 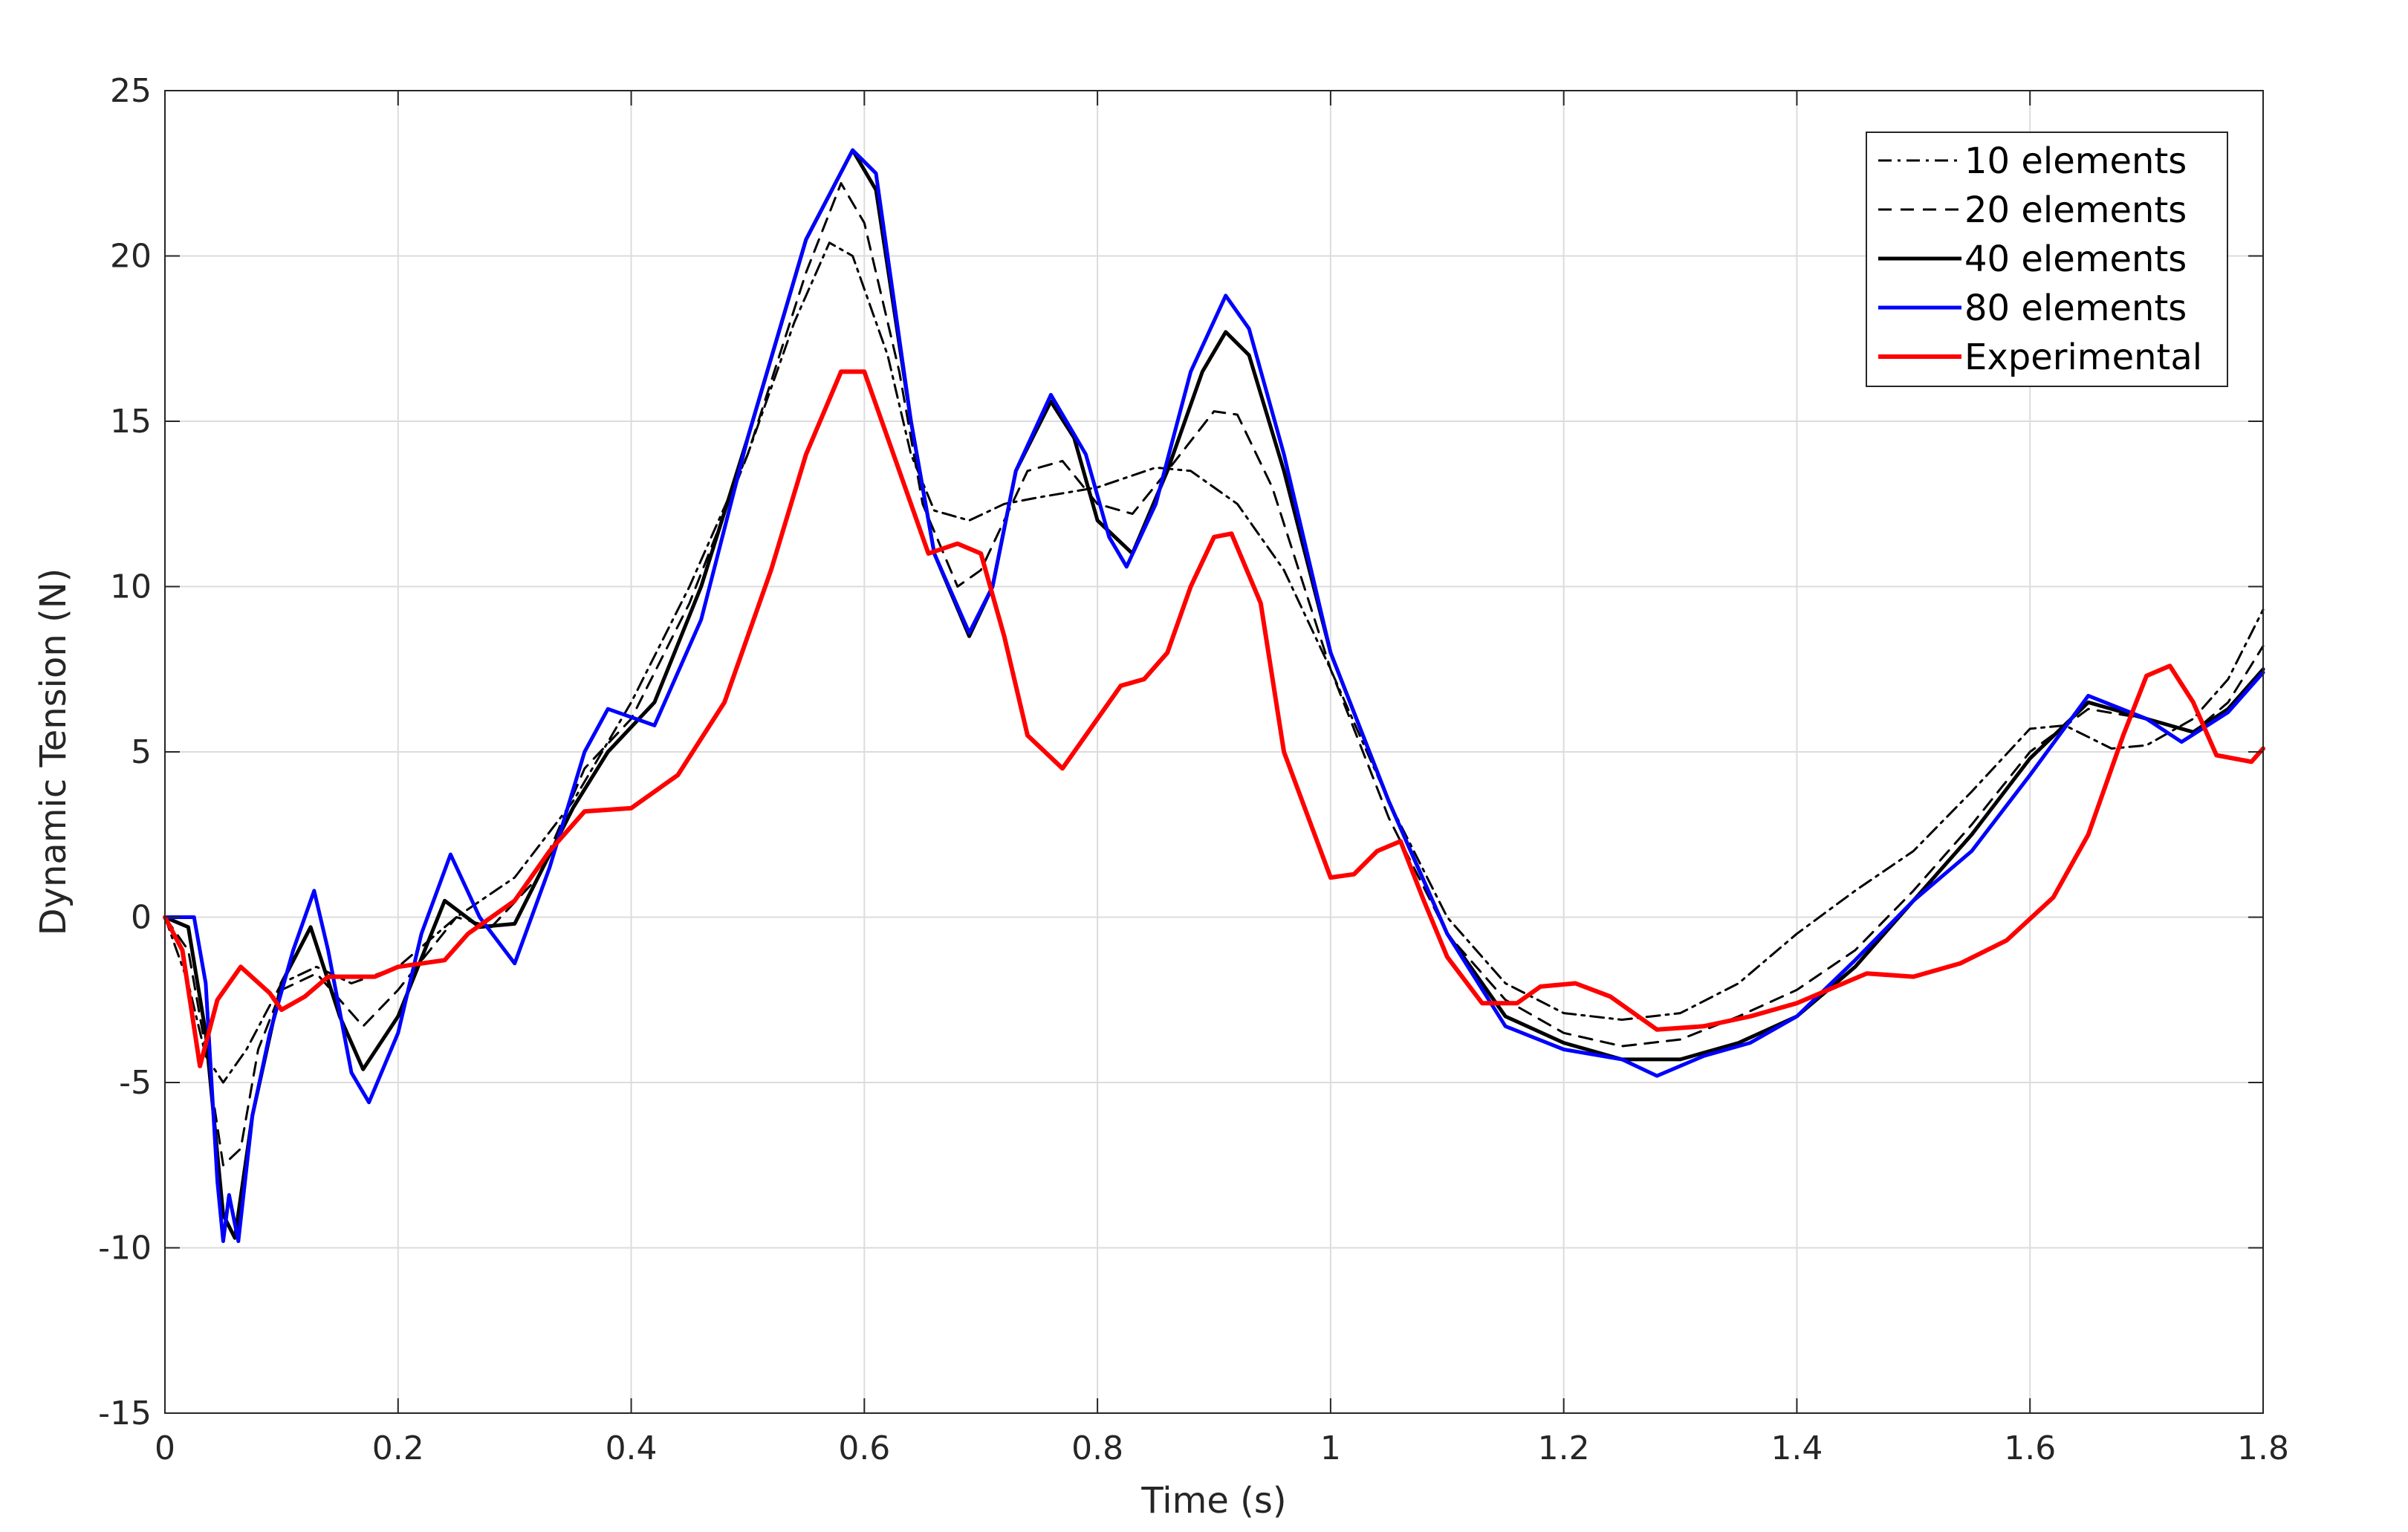 I want to click on y-tick-label: 5, so click(x=141, y=752).